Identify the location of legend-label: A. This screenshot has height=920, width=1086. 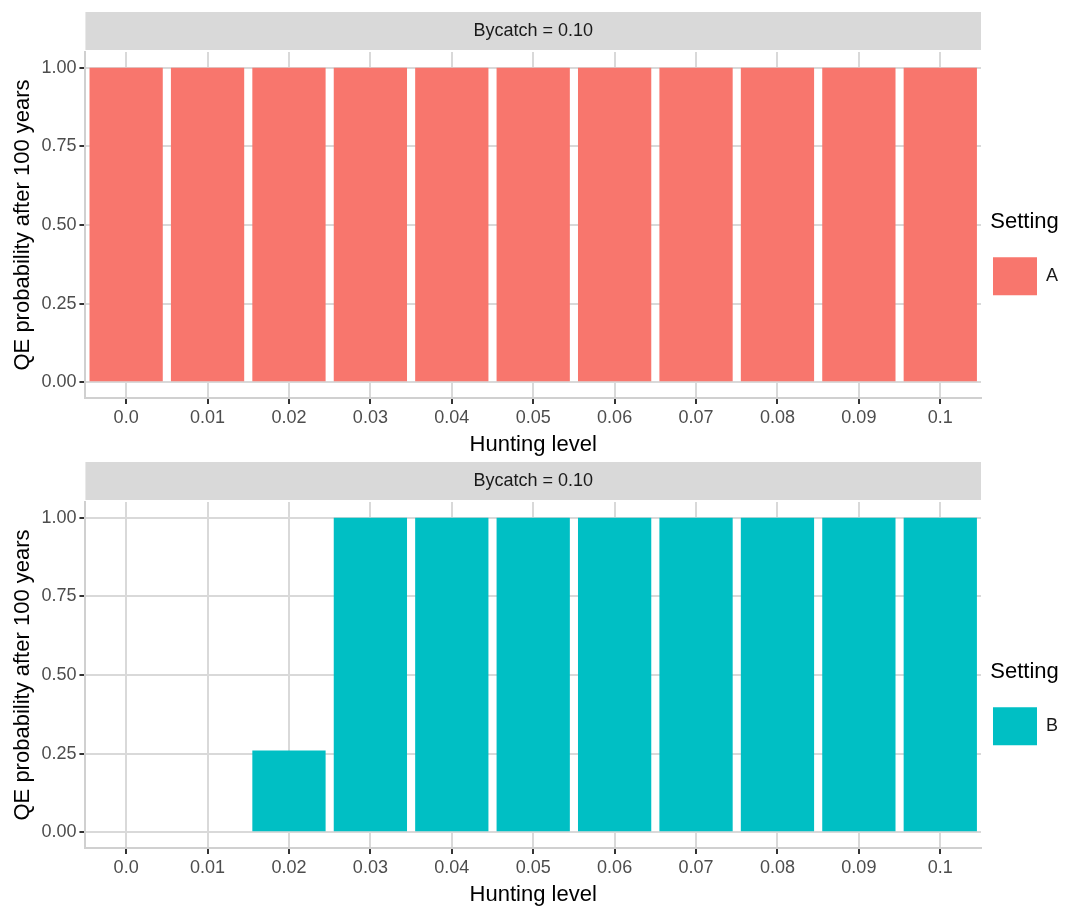
(1052, 275).